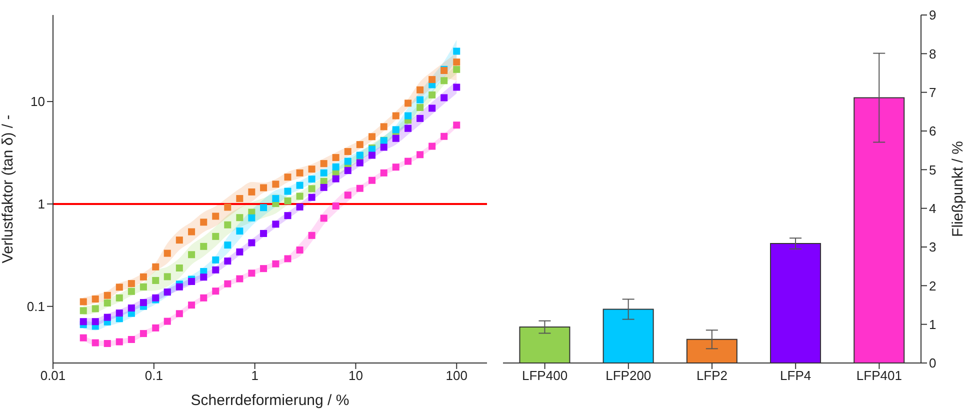  I want to click on x-tick-label: 0.01, so click(53, 376).